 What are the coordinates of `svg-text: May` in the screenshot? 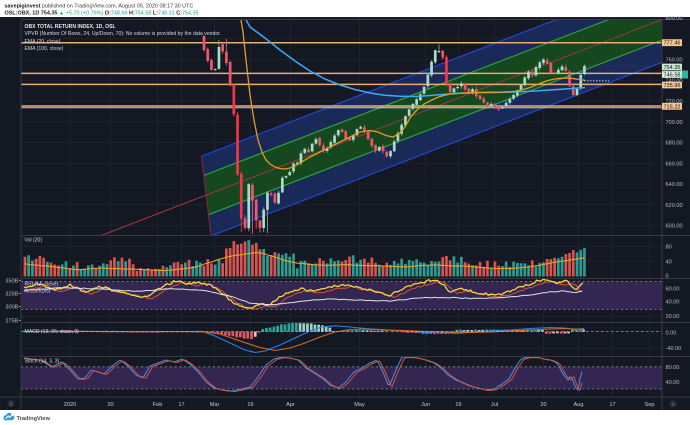 It's located at (359, 405).